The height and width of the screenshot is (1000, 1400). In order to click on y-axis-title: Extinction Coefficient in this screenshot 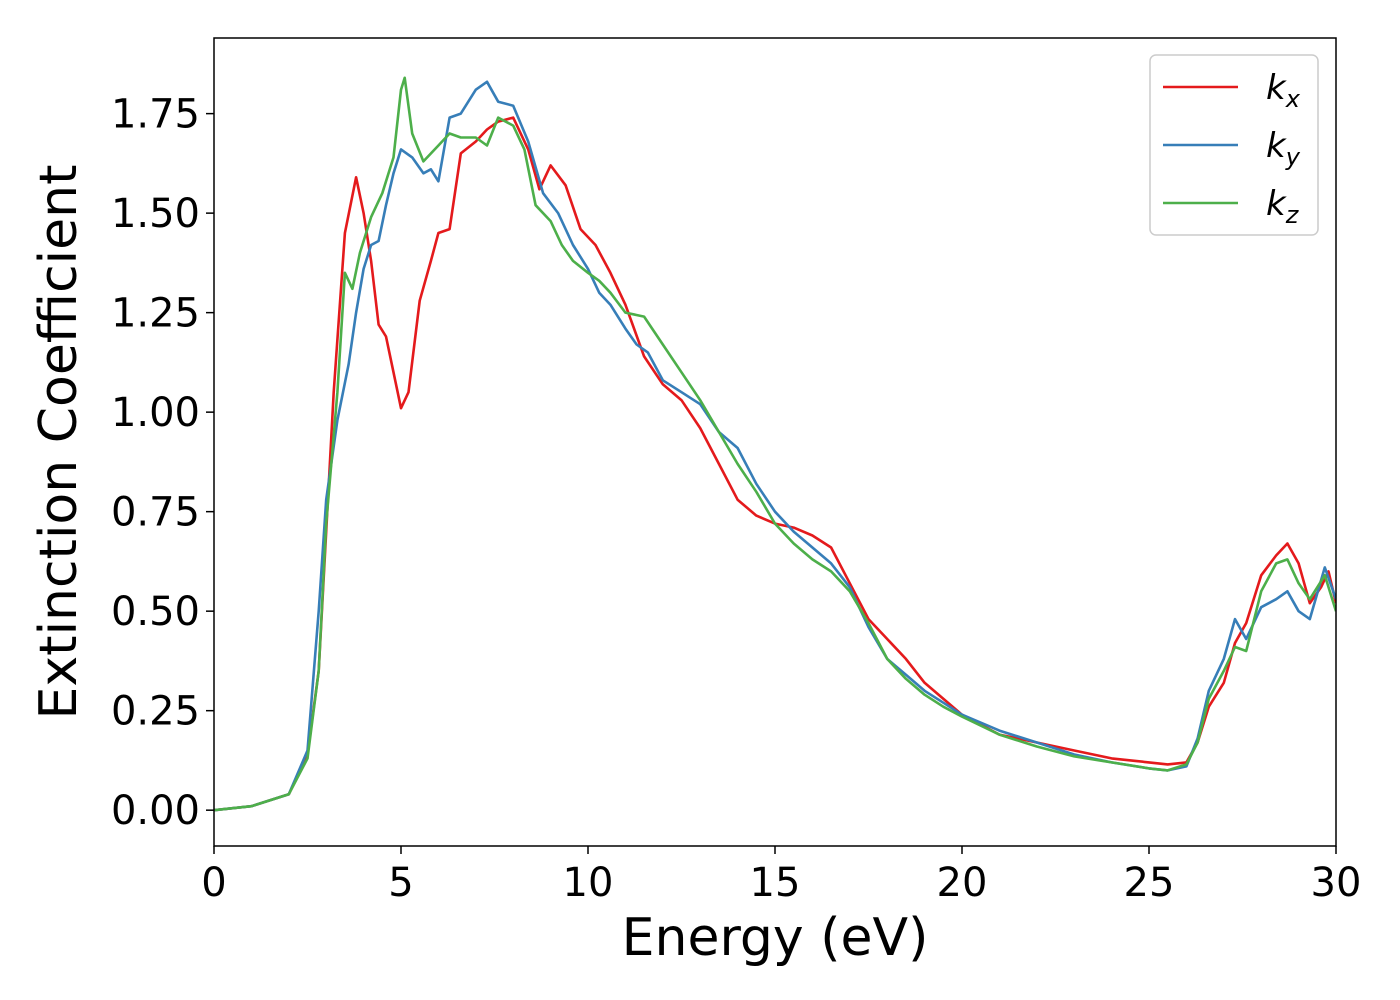, I will do `click(59, 442)`.